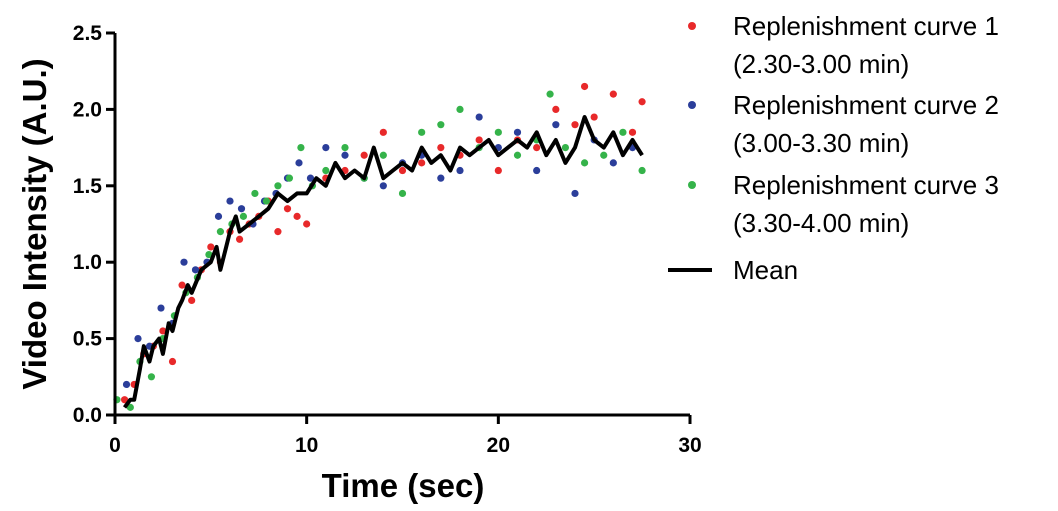  I want to click on legend-label: Replenishment curve 2, so click(866, 105).